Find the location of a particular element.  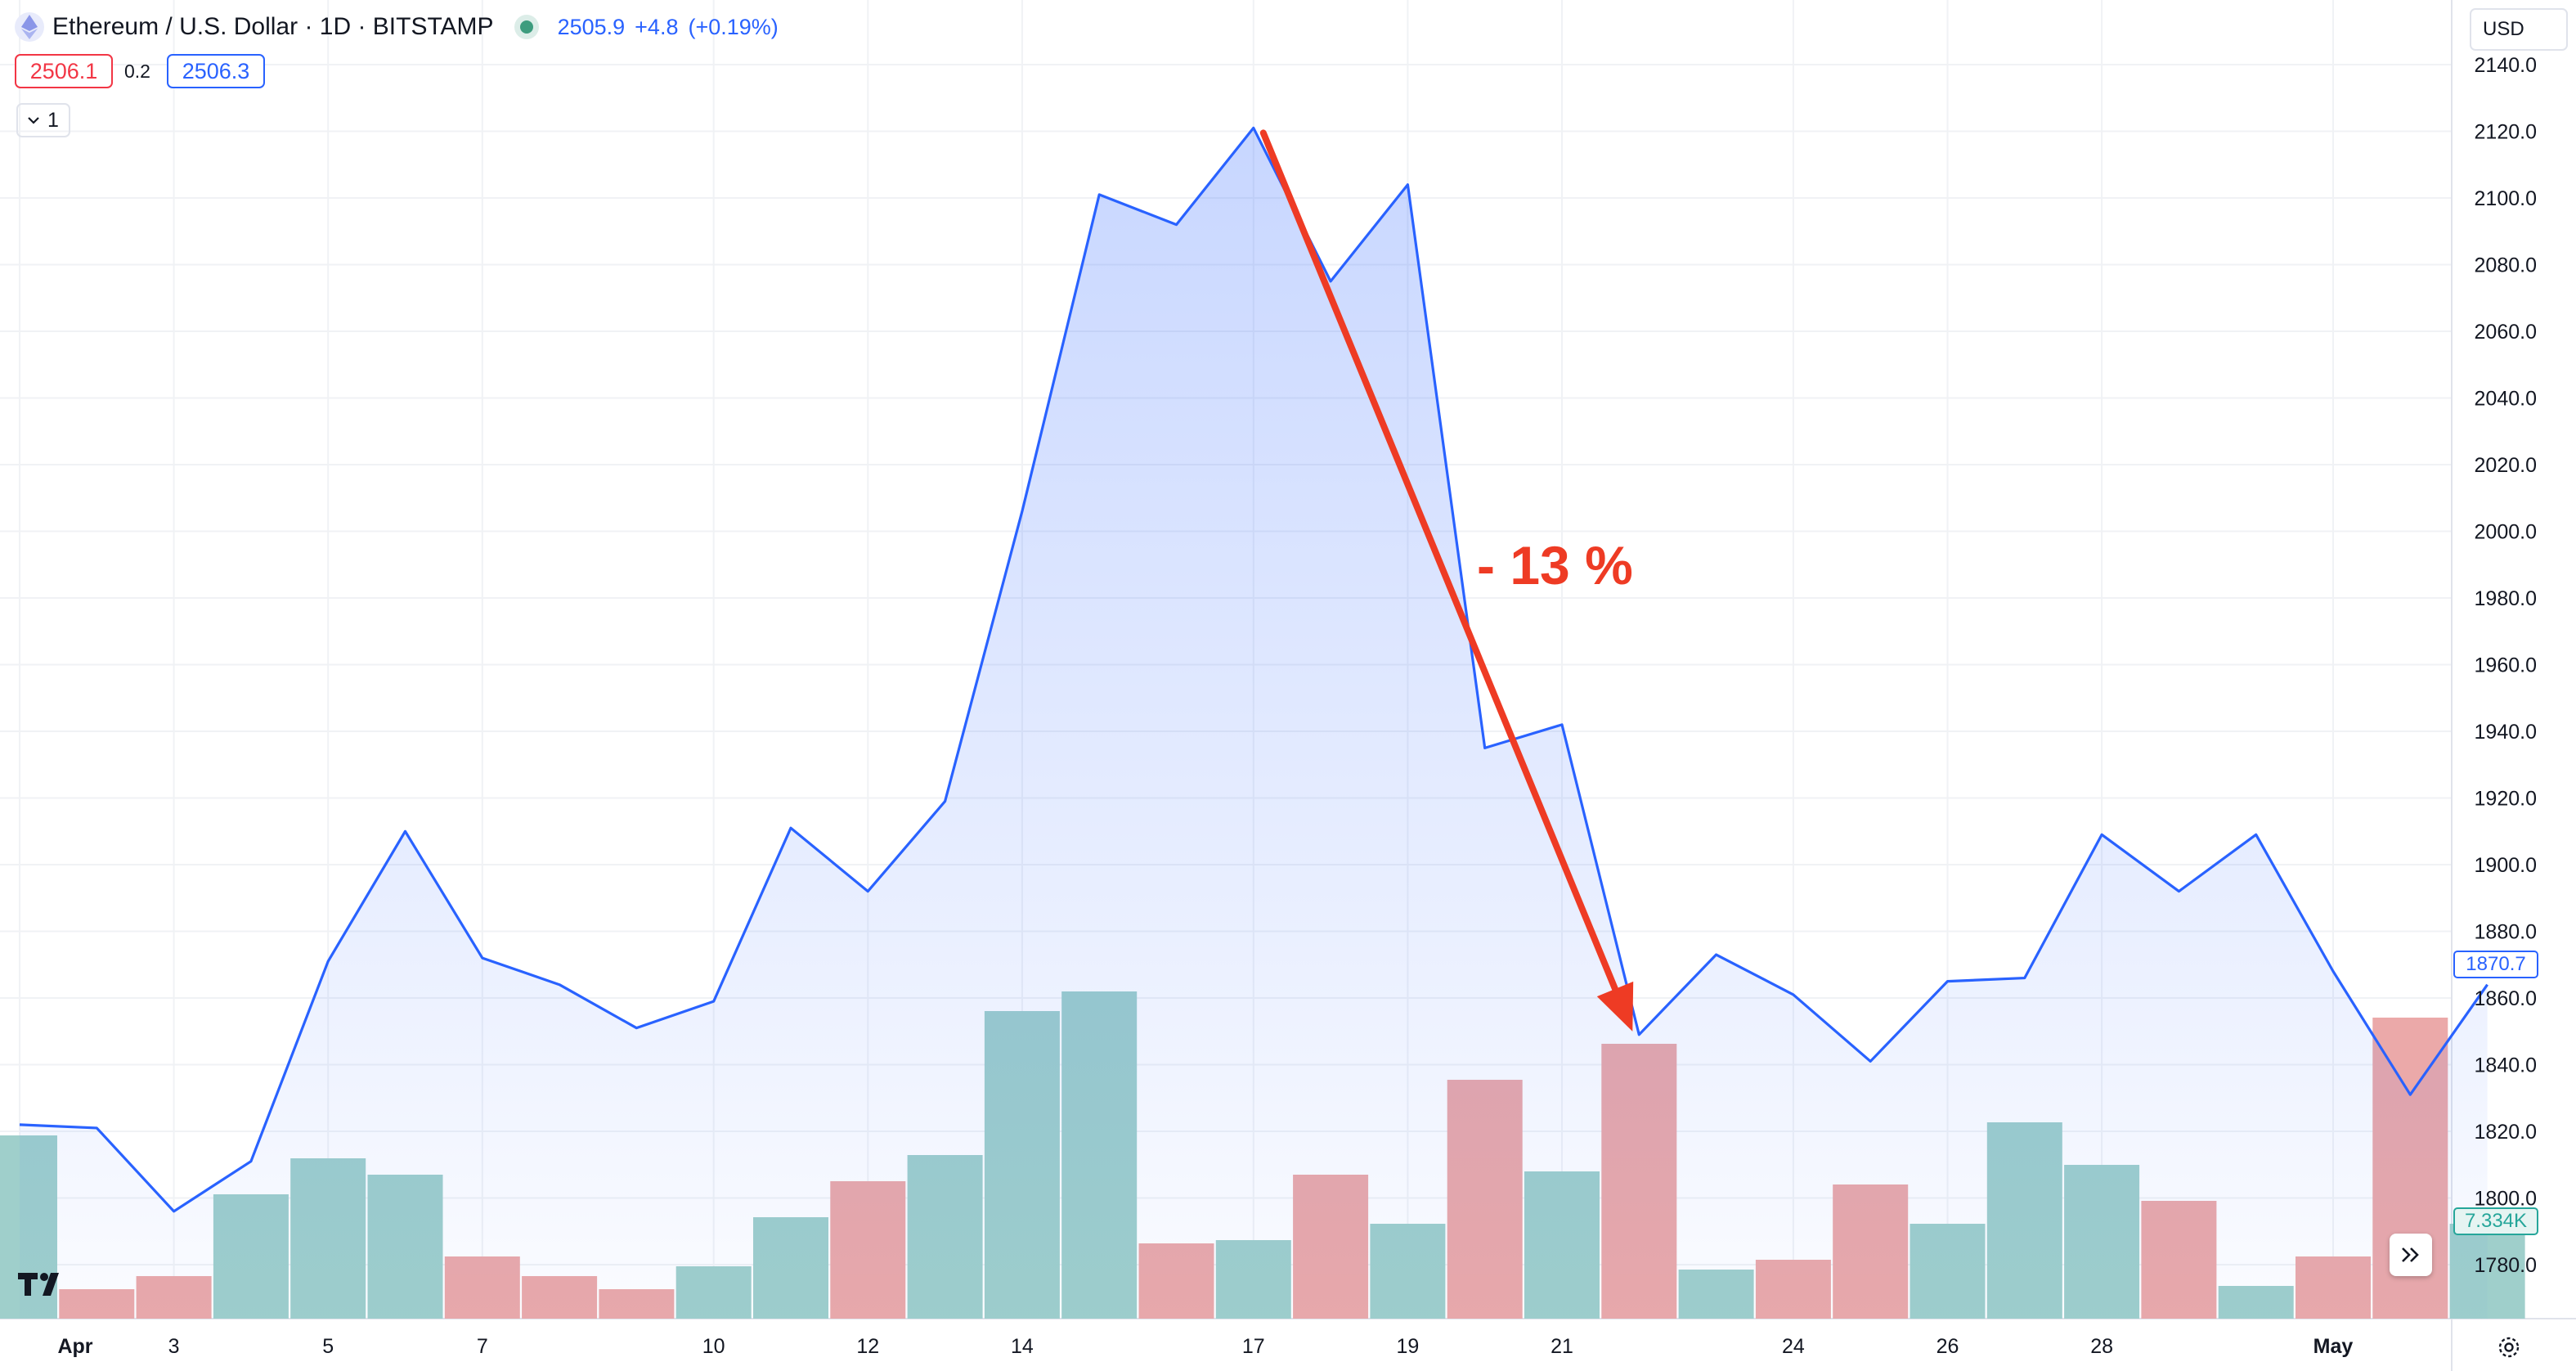

price-tick-label: 2000.0 is located at coordinates (2506, 532).